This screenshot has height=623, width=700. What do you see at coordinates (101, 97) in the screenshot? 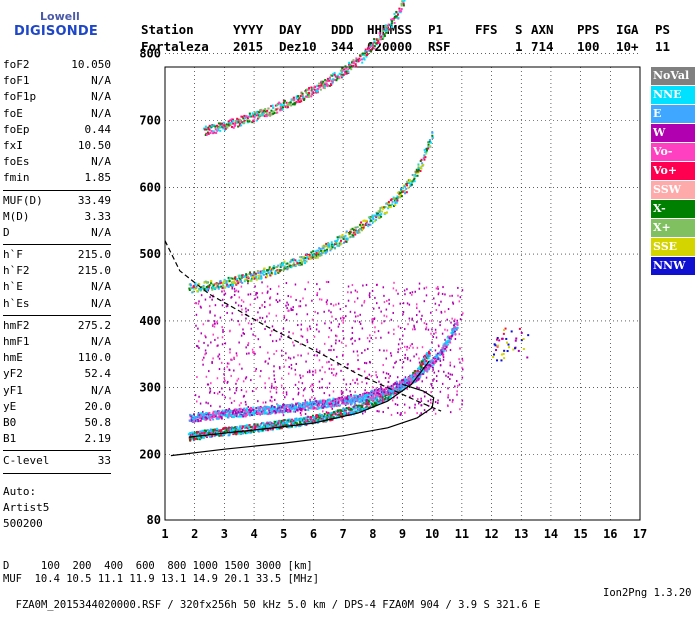
I see `param-value: N/A` at bounding box center [101, 97].